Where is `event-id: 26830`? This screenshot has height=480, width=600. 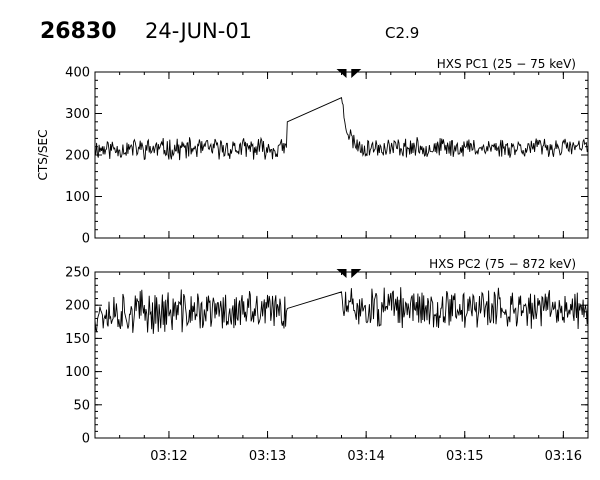 event-id: 26830 is located at coordinates (78, 31).